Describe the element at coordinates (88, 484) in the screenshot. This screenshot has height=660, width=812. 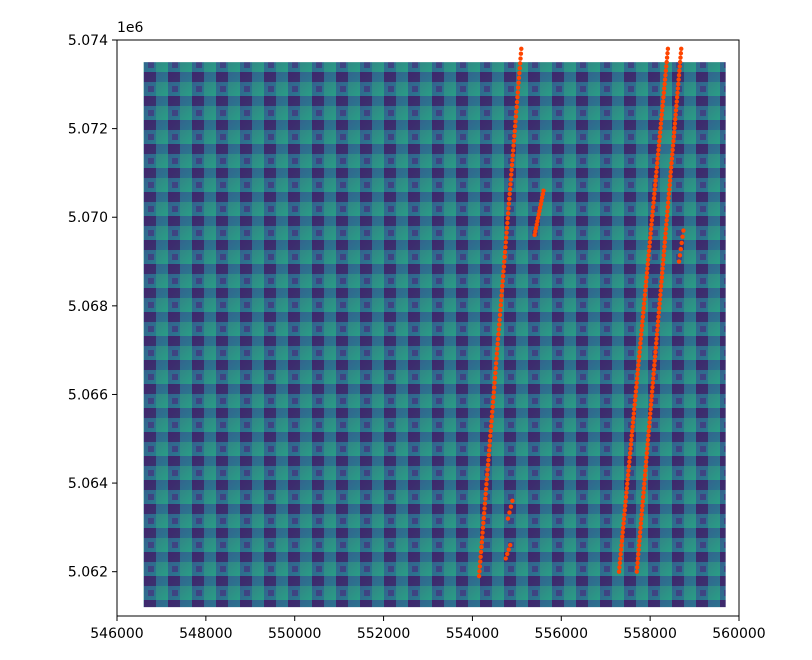
I see `y-tick-label: 5.064` at that location.